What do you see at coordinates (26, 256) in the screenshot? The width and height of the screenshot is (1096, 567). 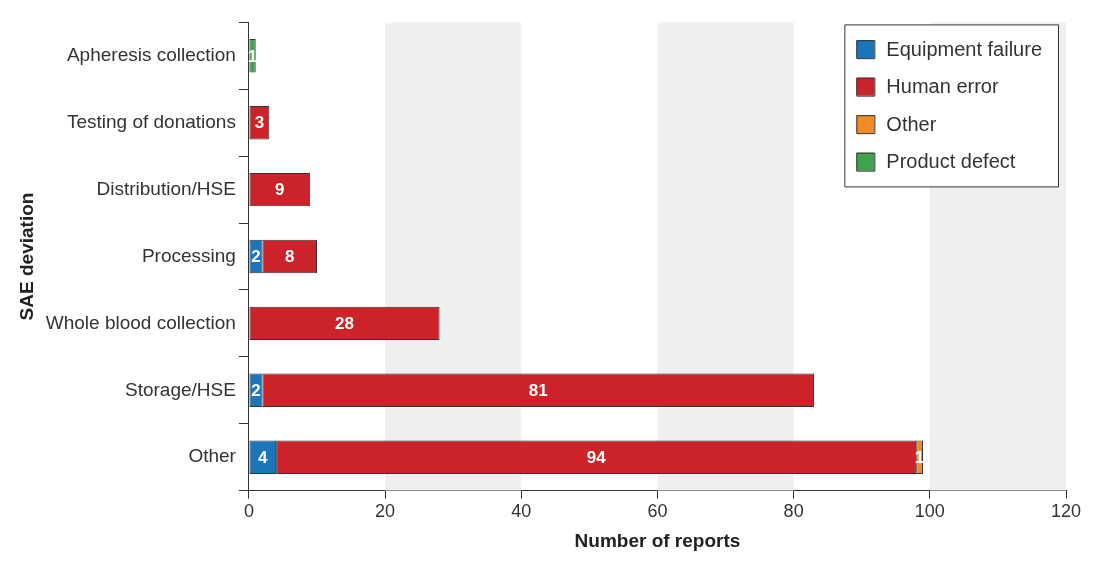 I see `y-axis-title: SAE deviation` at bounding box center [26, 256].